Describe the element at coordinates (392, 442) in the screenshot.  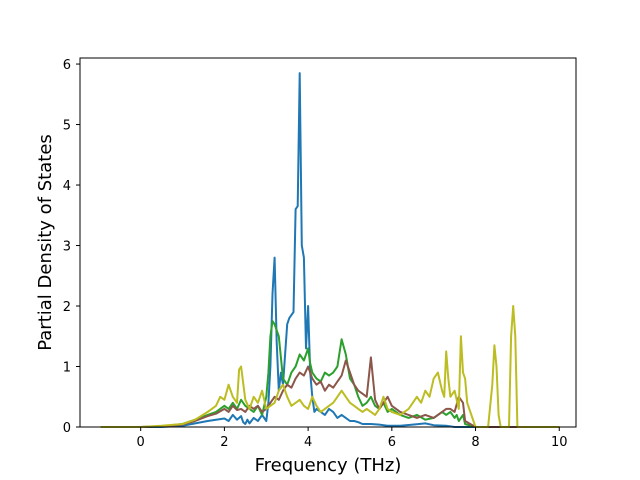
I see `x-tick-label: 6` at that location.